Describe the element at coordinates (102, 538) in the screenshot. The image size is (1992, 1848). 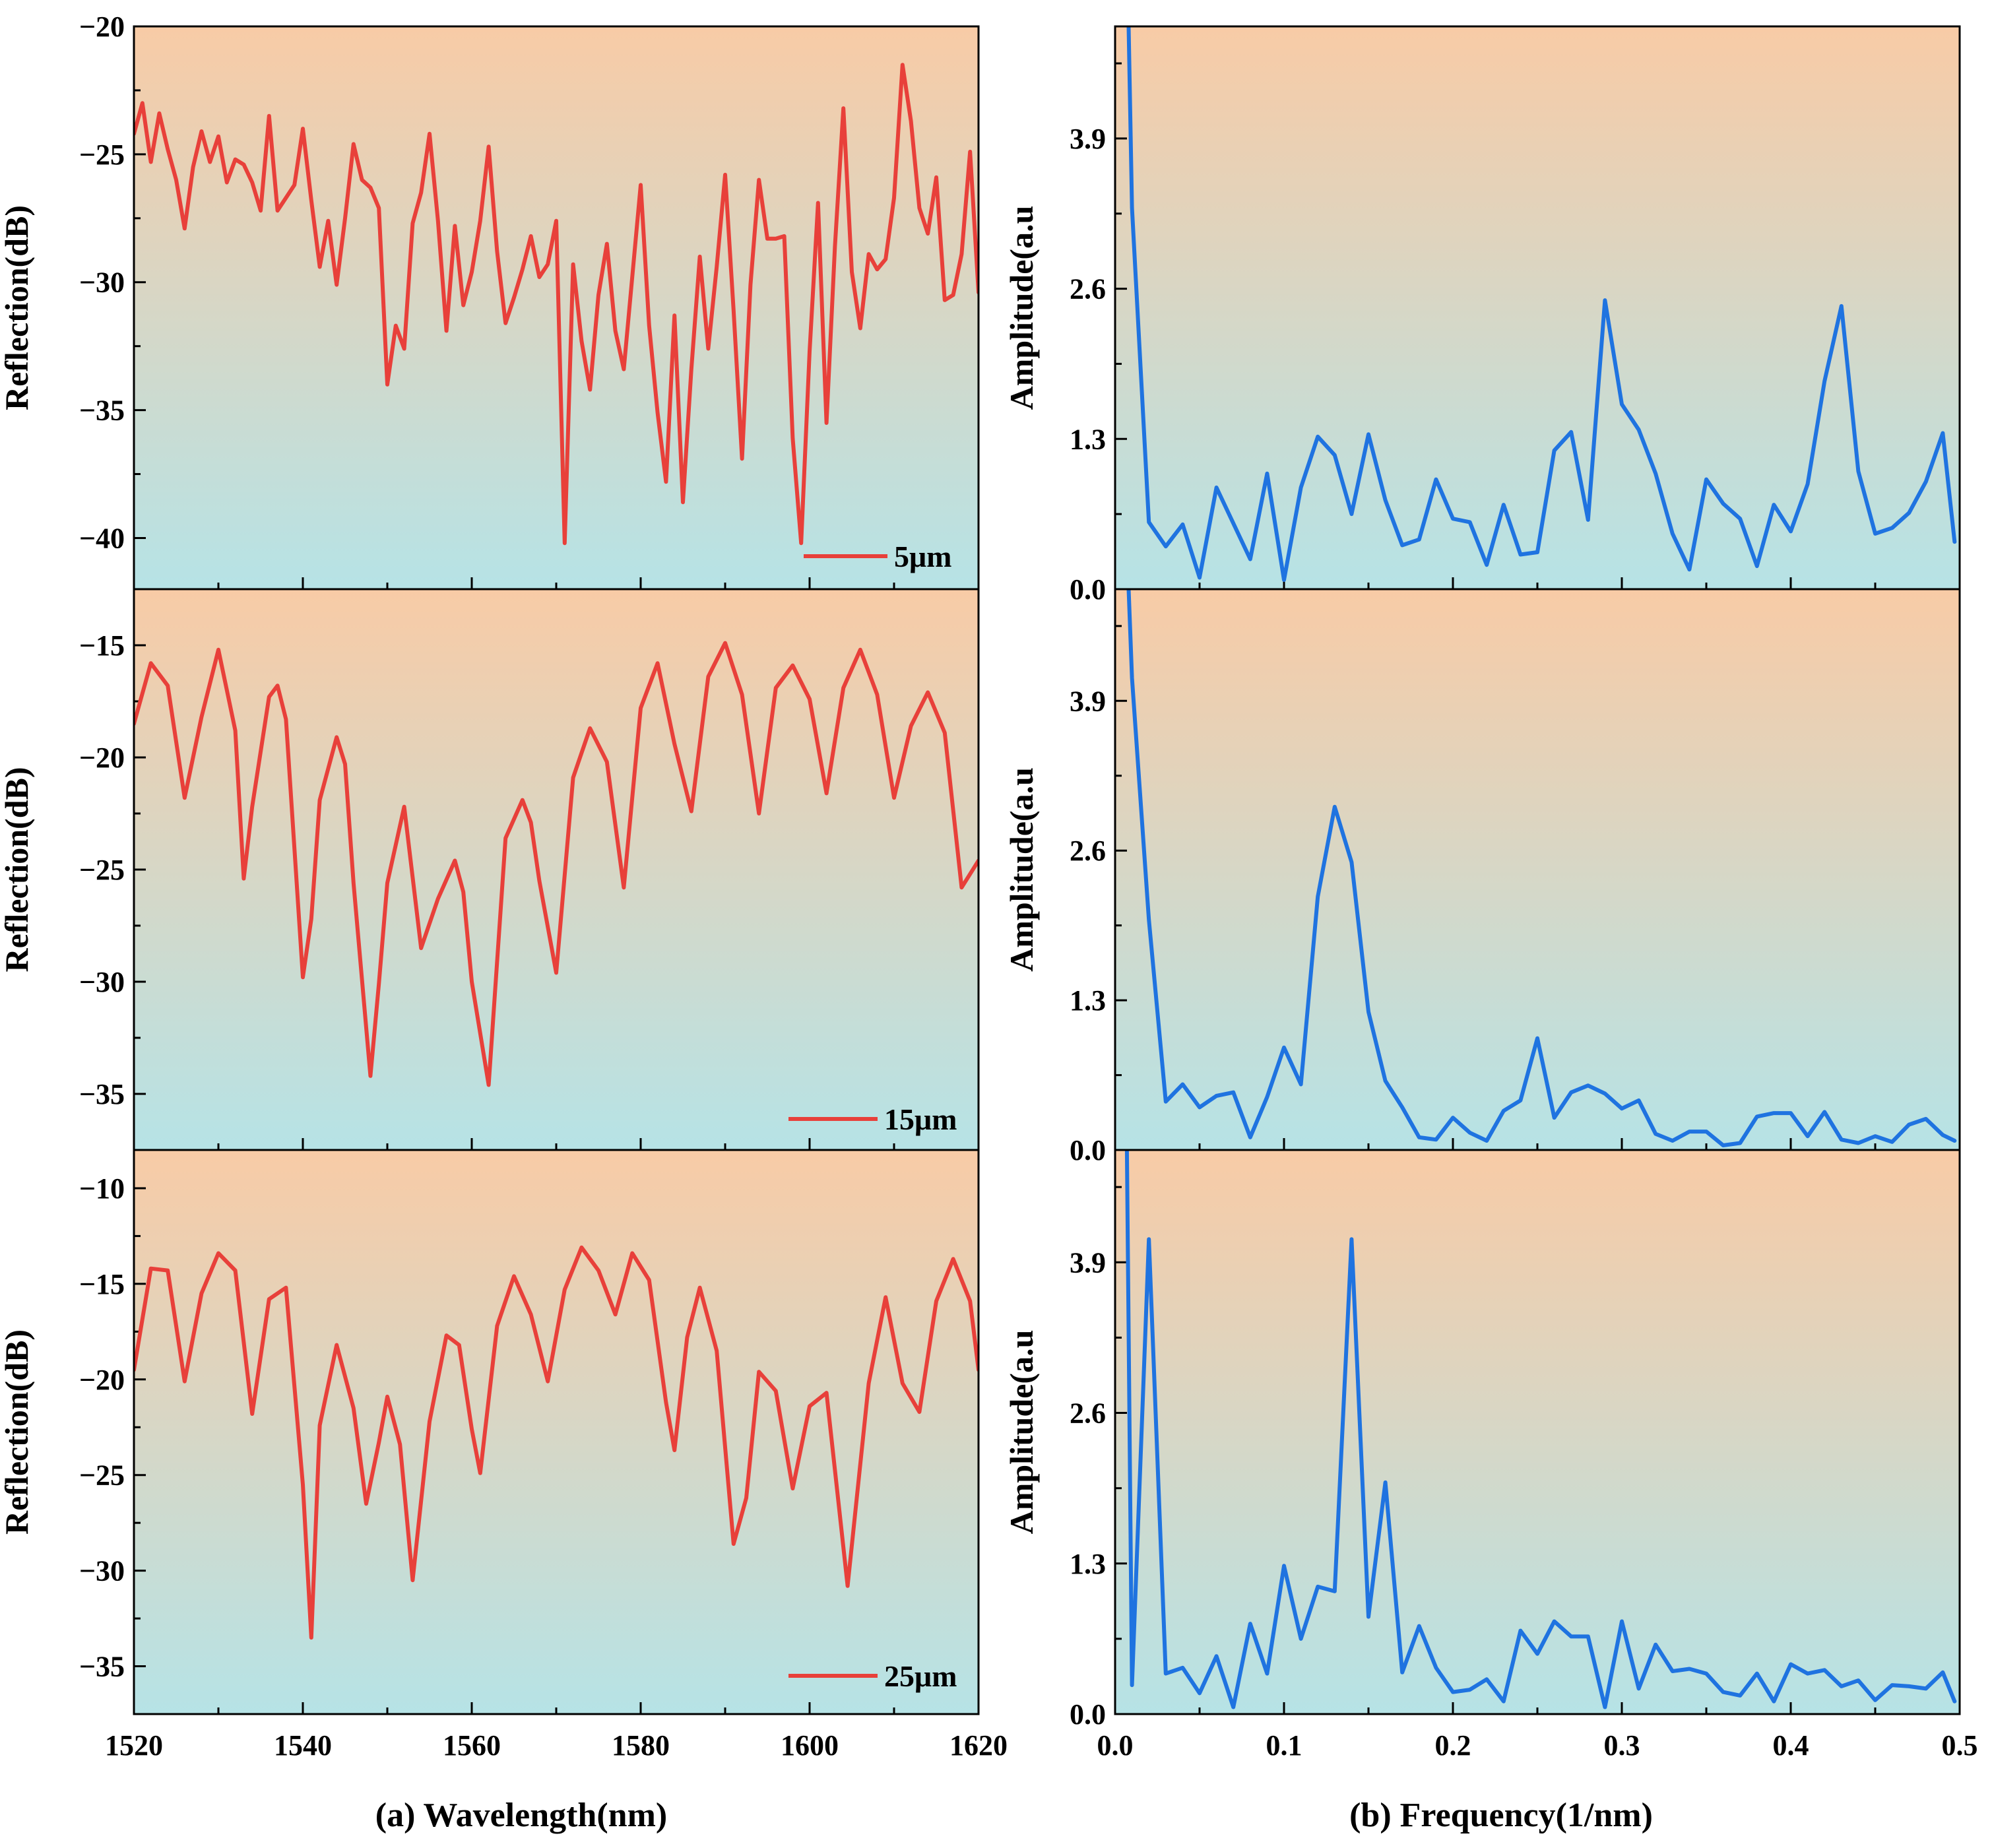
I see `y-tick-label-a1: −40` at that location.